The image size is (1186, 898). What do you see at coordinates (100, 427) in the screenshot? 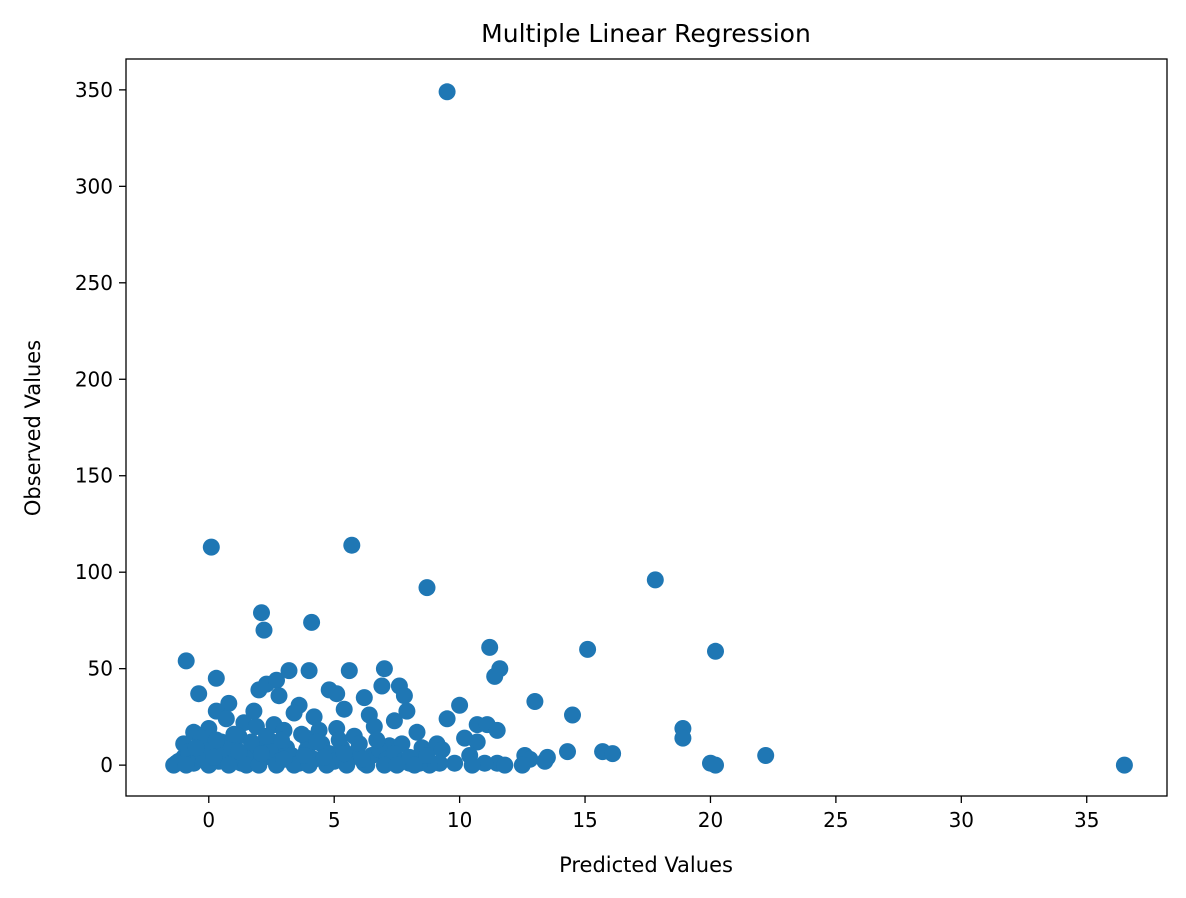
I see `y-axis-ticks: 0 50 100 150 200 250 300 350` at bounding box center [100, 427].